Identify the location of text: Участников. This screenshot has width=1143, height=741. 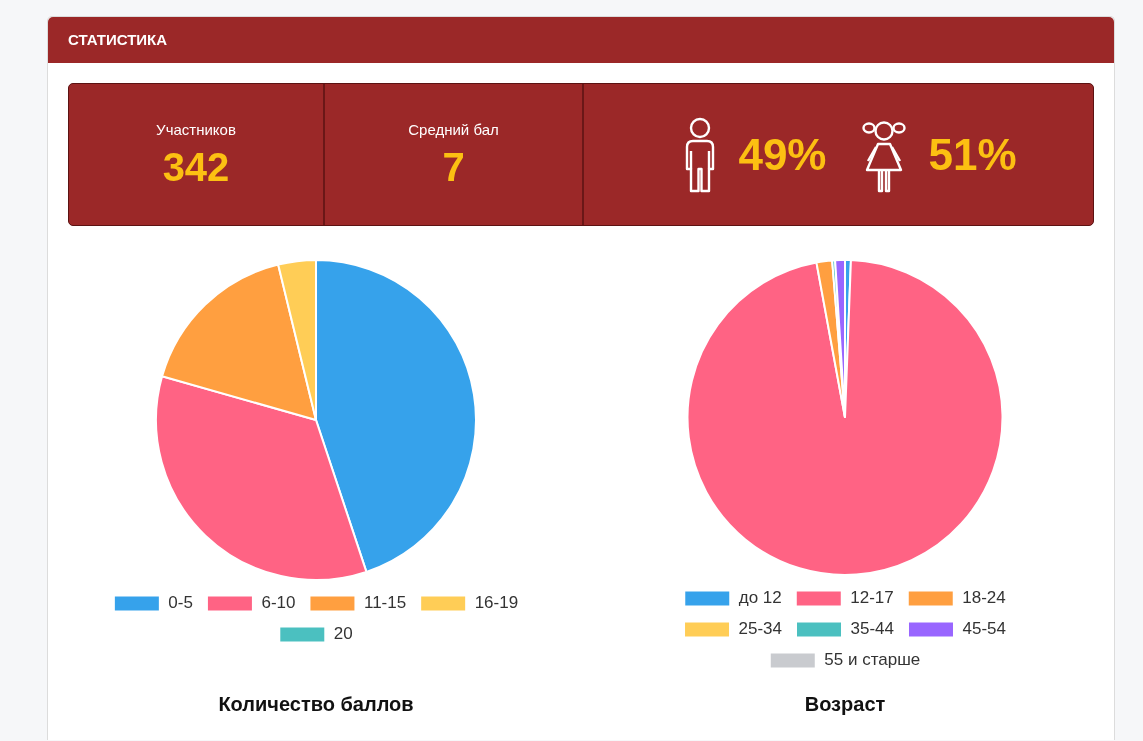
(196, 129).